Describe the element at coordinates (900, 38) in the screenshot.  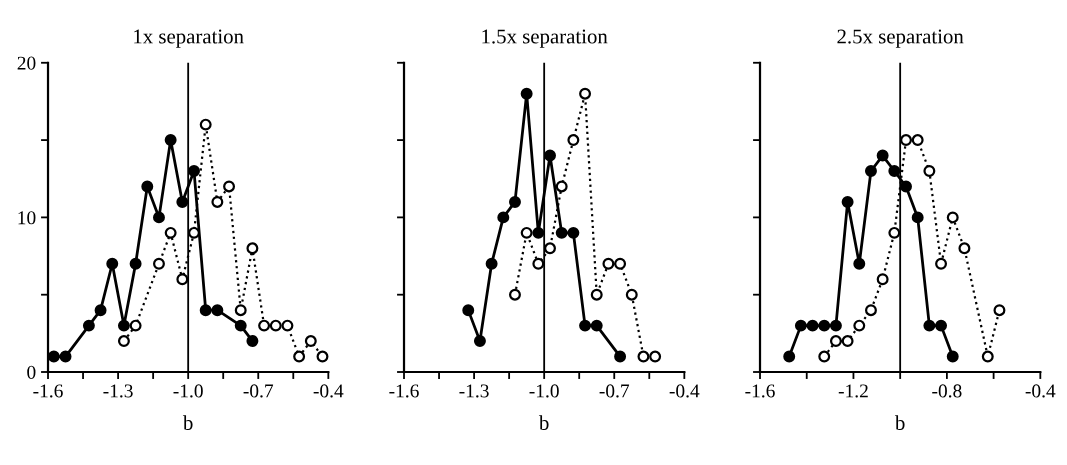
I see `chart-title: 2.5x separation` at that location.